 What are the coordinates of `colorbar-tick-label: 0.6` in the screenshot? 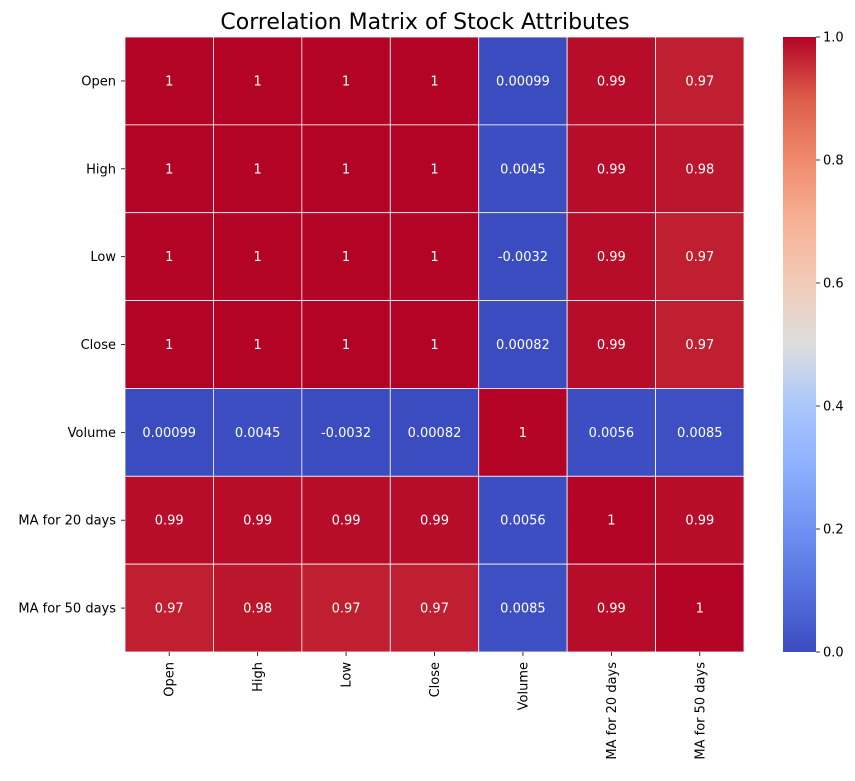 It's located at (833, 284).